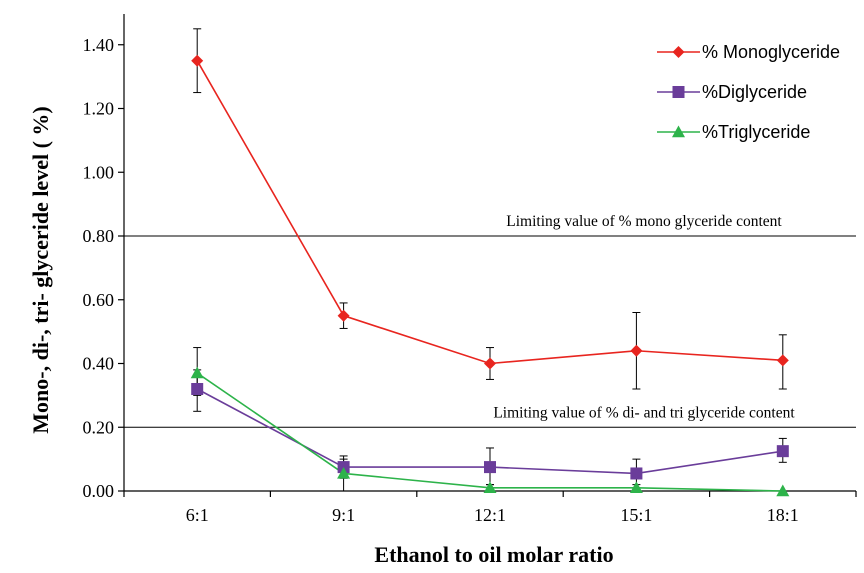 The image size is (864, 573). What do you see at coordinates (783, 515) in the screenshot?
I see `x-tick-label: 18:1` at bounding box center [783, 515].